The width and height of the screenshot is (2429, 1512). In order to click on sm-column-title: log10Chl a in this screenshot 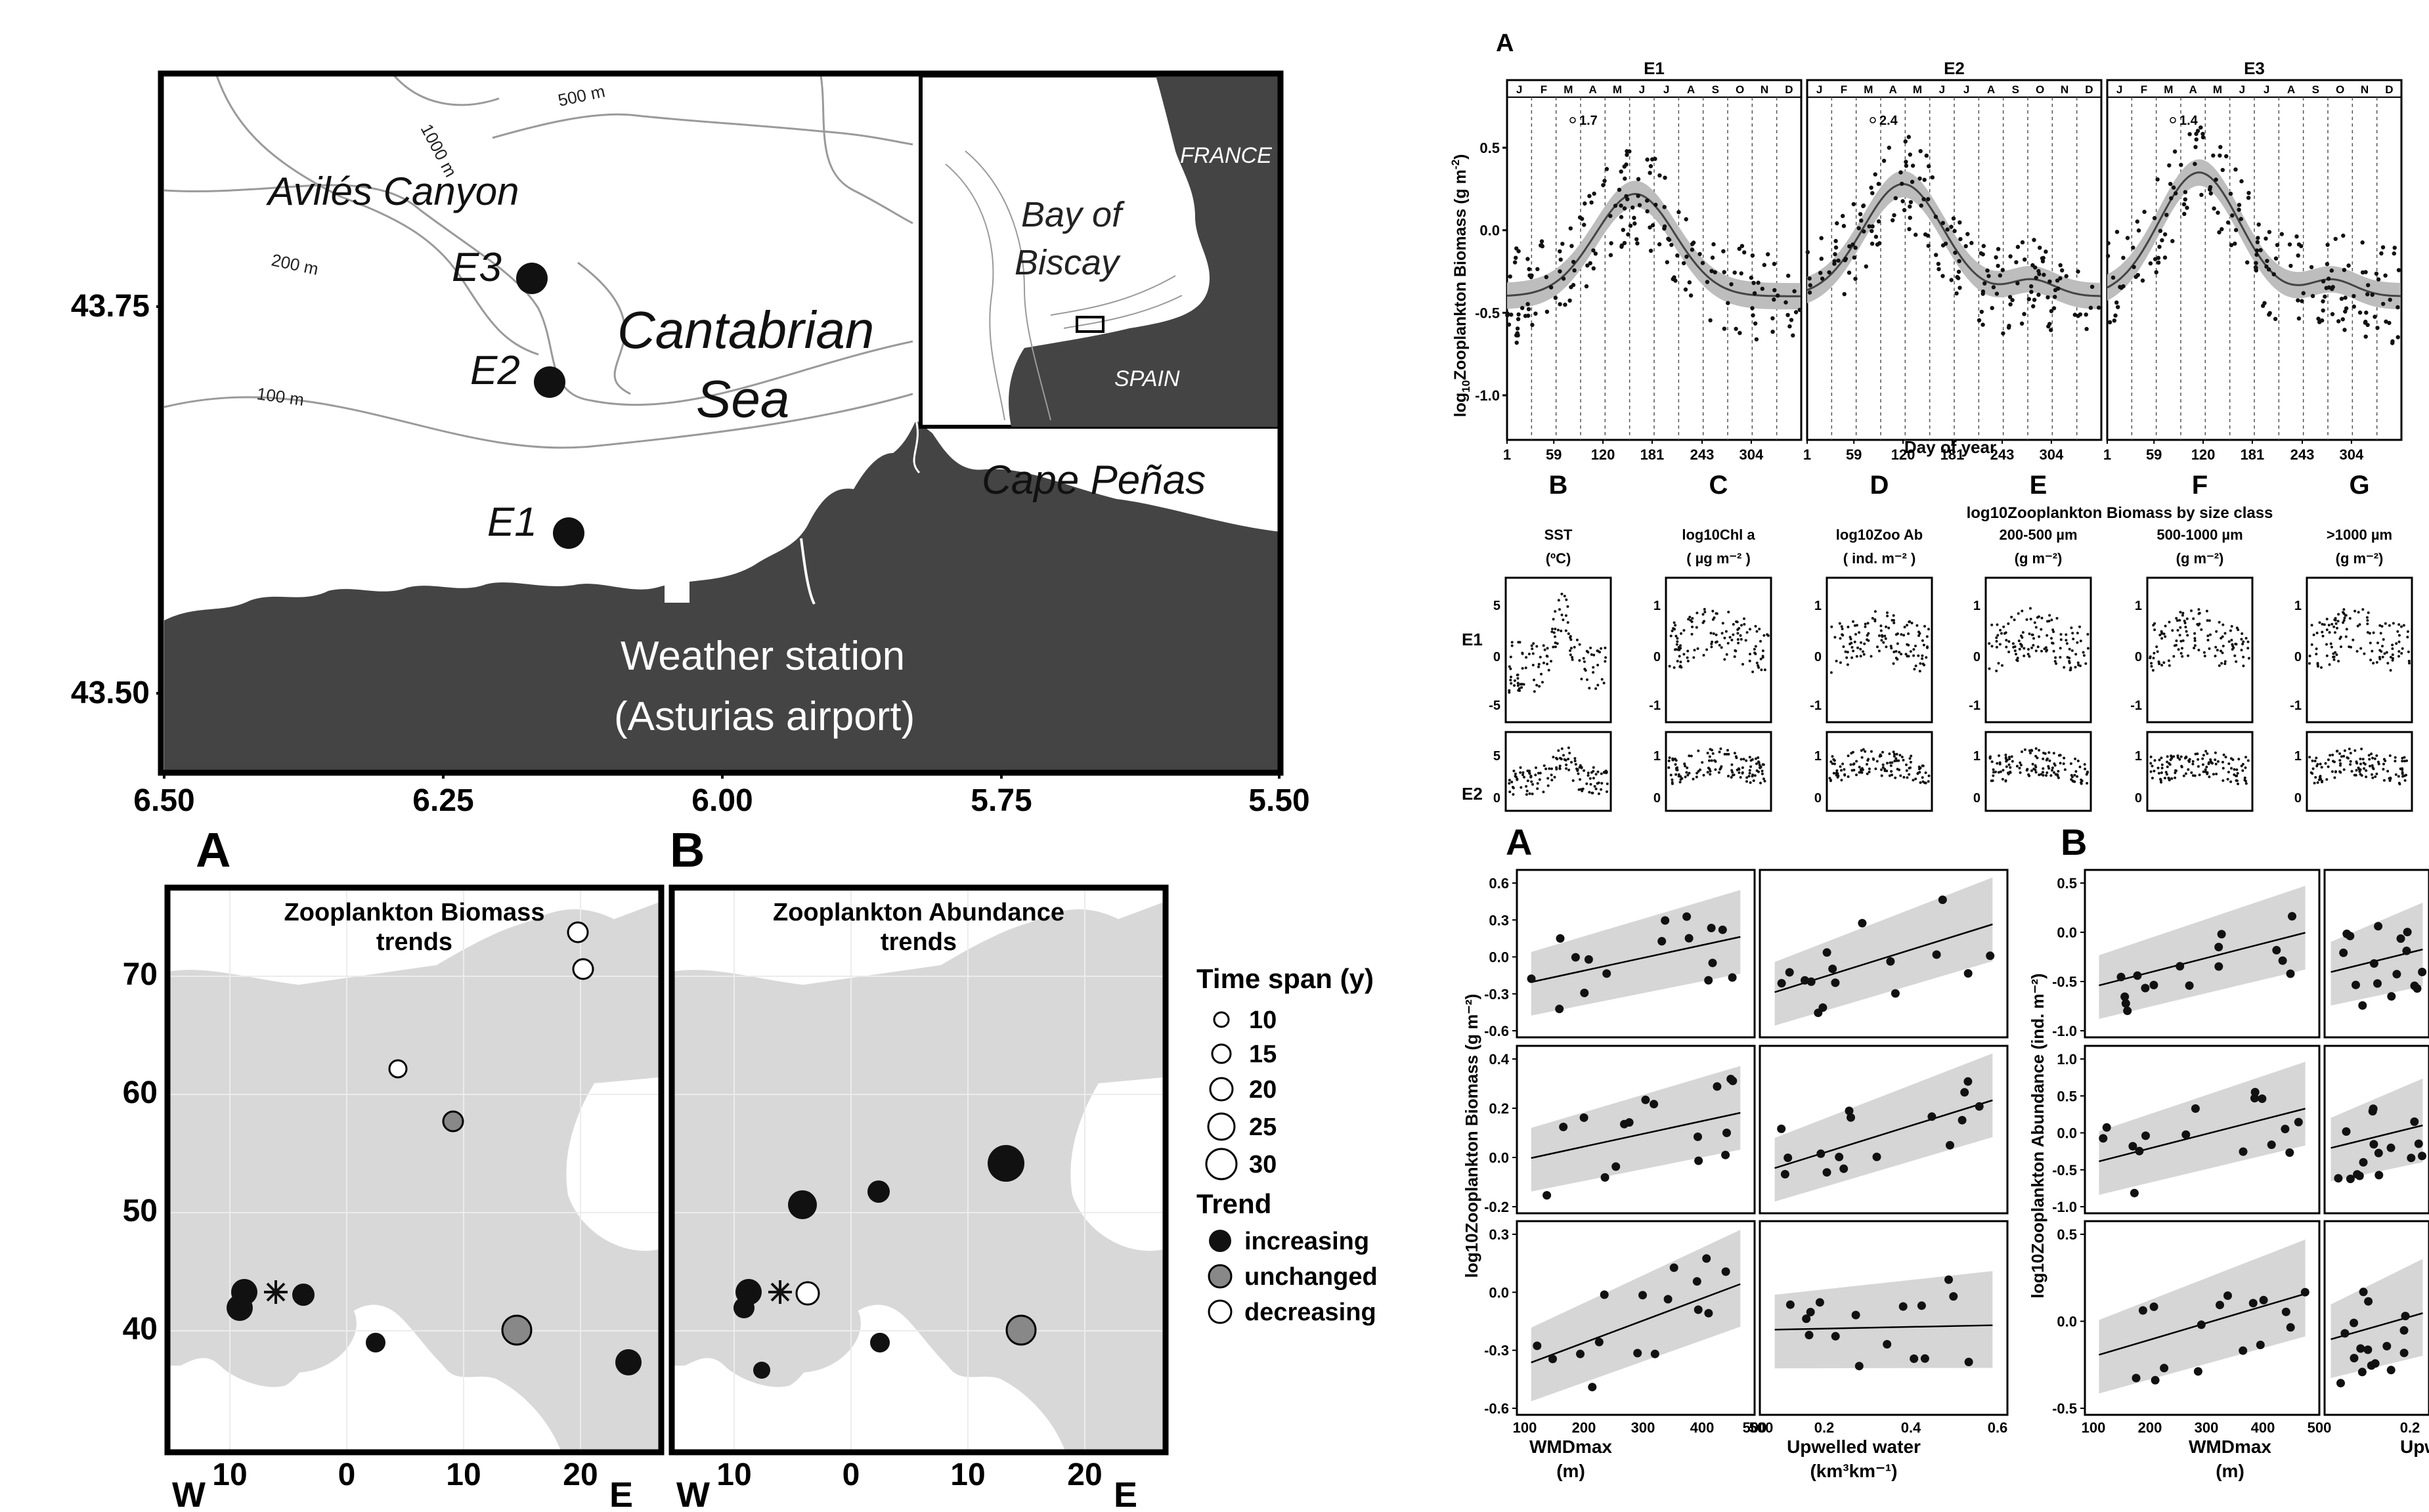, I will do `click(1719, 535)`.